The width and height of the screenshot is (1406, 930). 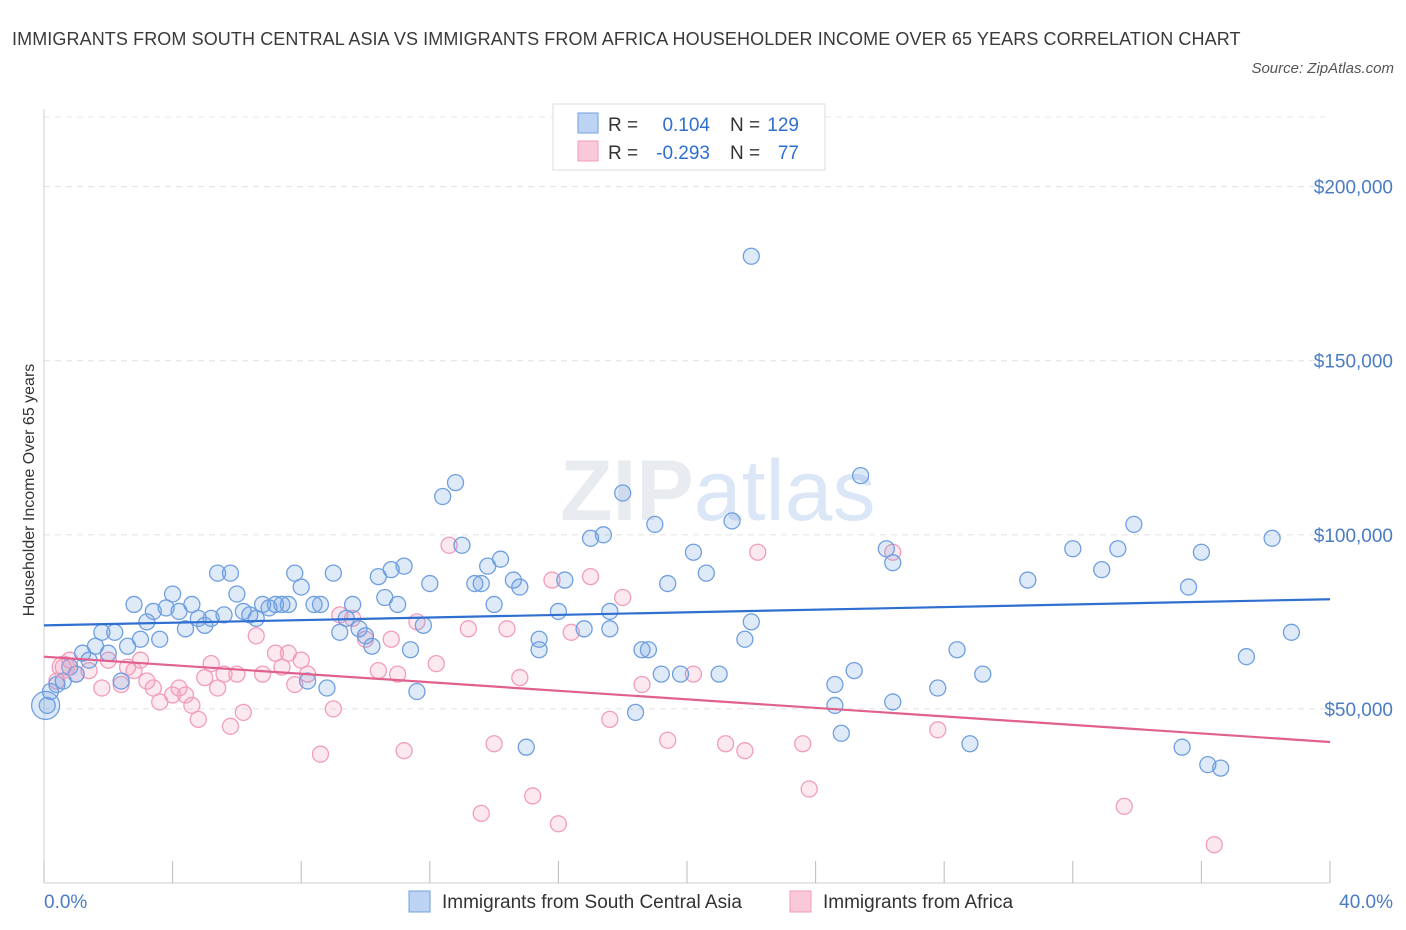 I want to click on legend-n-value-2: 77, so click(x=788, y=153).